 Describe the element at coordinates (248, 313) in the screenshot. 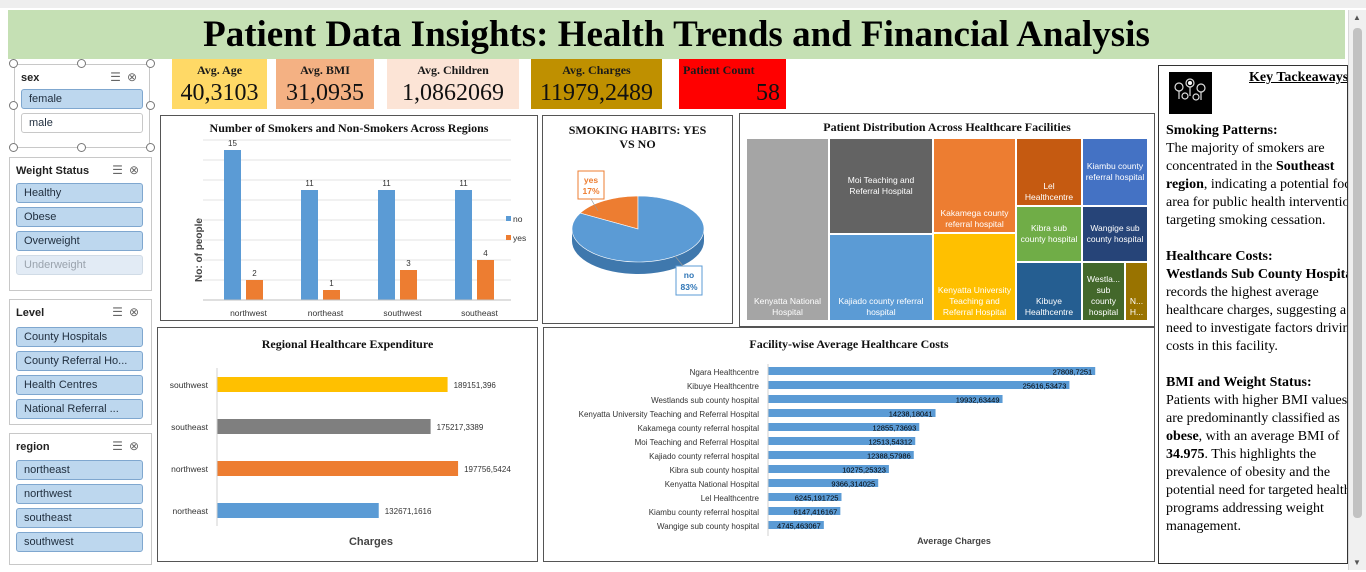

I see `category-label: northwest` at that location.